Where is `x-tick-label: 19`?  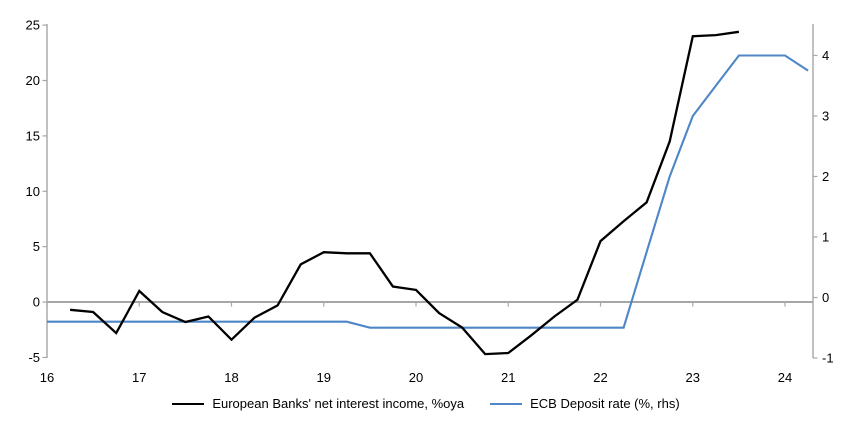
x-tick-label: 19 is located at coordinates (324, 377).